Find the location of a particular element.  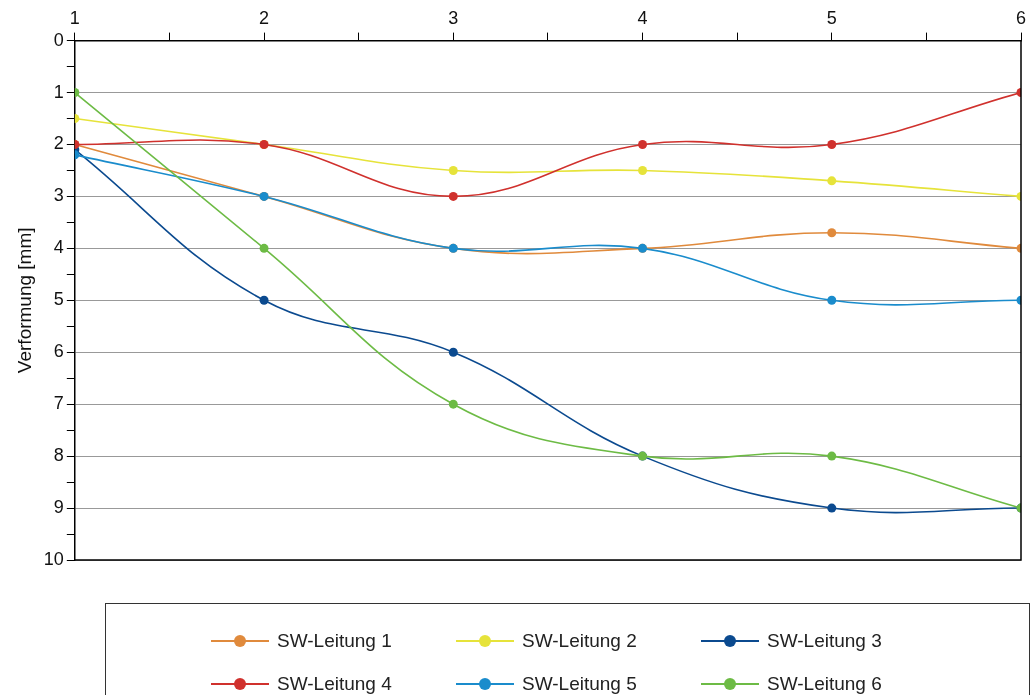

legend-label: SW-Leitung 2 is located at coordinates (579, 640).